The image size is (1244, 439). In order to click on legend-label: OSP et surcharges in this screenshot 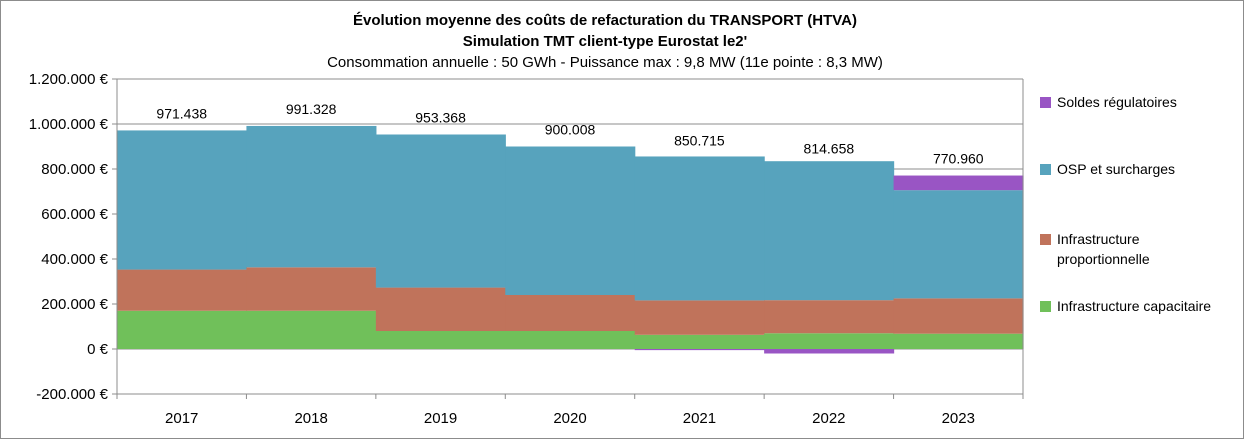, I will do `click(1116, 169)`.